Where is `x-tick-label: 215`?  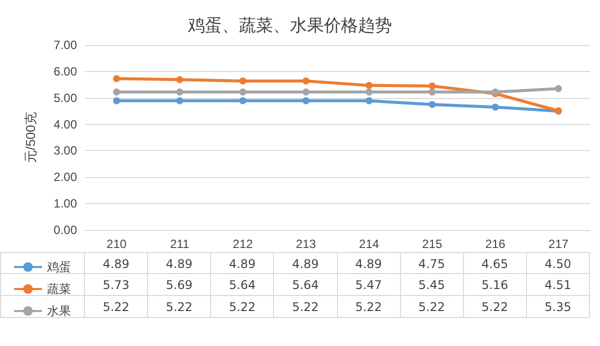 x-tick-label: 215 is located at coordinates (432, 244).